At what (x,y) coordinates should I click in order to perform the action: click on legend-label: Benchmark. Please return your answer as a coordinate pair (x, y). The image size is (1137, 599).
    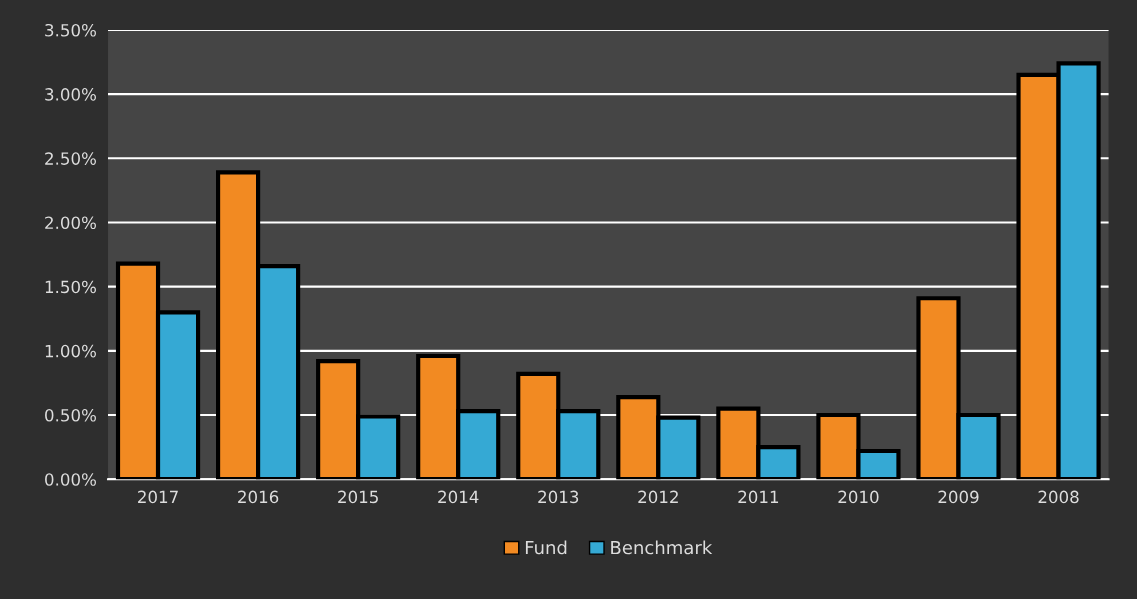
    Looking at the image, I should click on (662, 547).